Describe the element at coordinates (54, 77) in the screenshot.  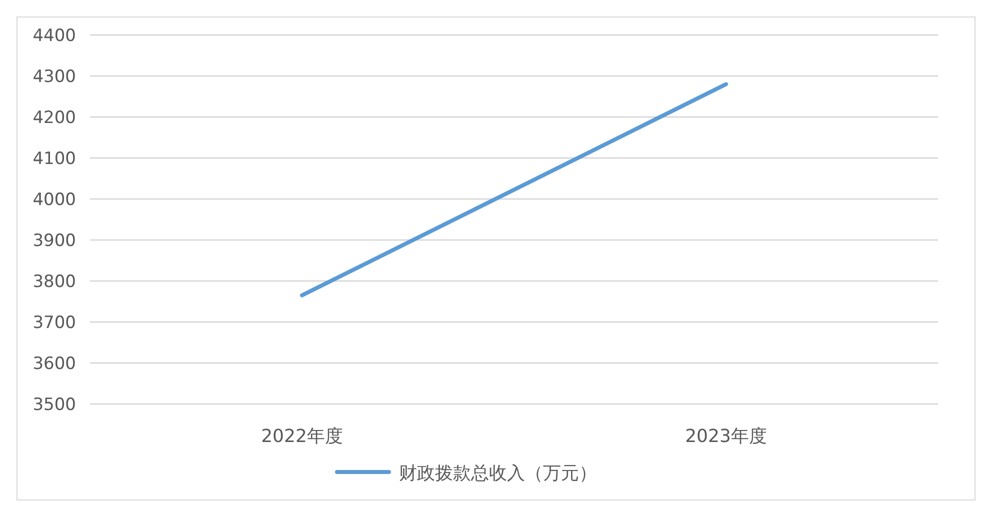
I see `y-tick-label: 4300` at that location.